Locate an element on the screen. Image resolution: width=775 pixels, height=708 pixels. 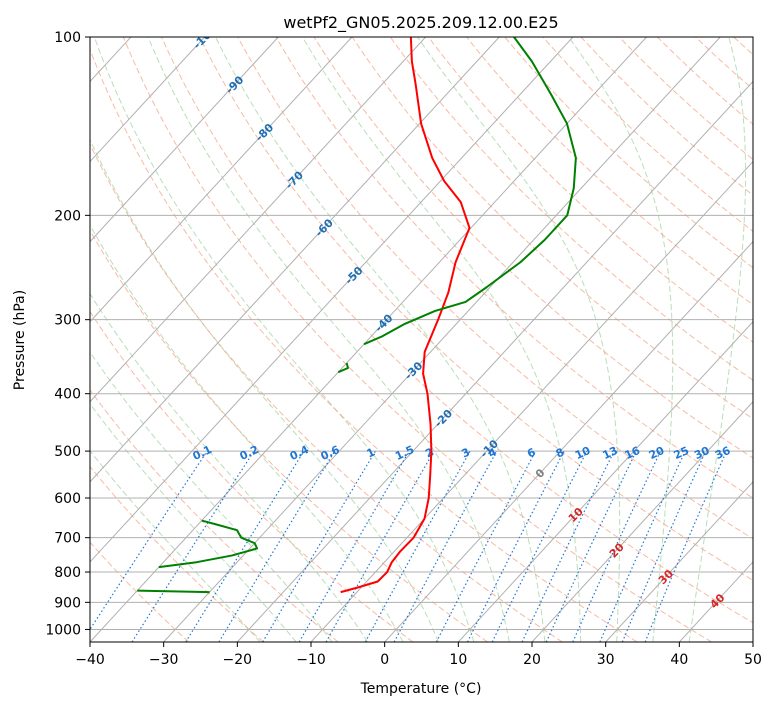
y-tick-label: 200 is located at coordinates (67, 216).